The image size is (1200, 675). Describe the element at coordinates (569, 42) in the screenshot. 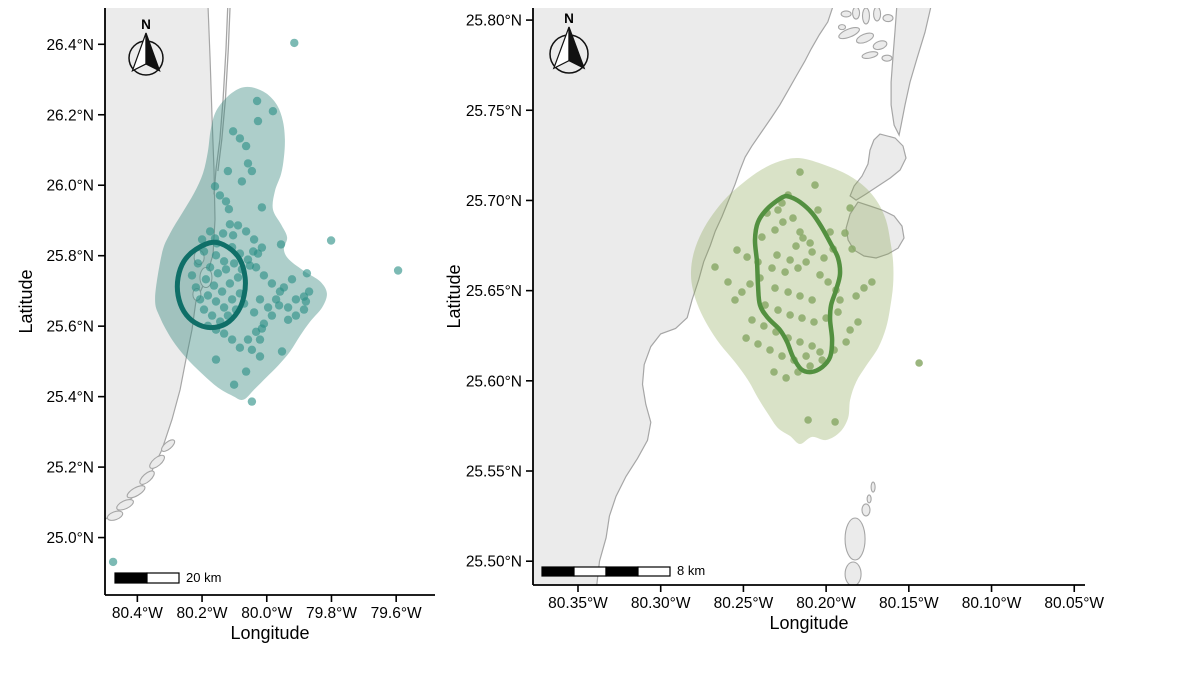

I see `north-arrow: N` at that location.